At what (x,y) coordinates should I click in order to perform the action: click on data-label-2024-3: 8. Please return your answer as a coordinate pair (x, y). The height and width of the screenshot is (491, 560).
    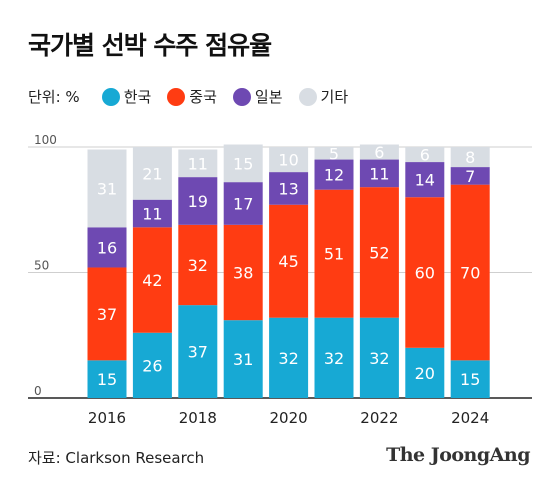
    Looking at the image, I should click on (470, 157).